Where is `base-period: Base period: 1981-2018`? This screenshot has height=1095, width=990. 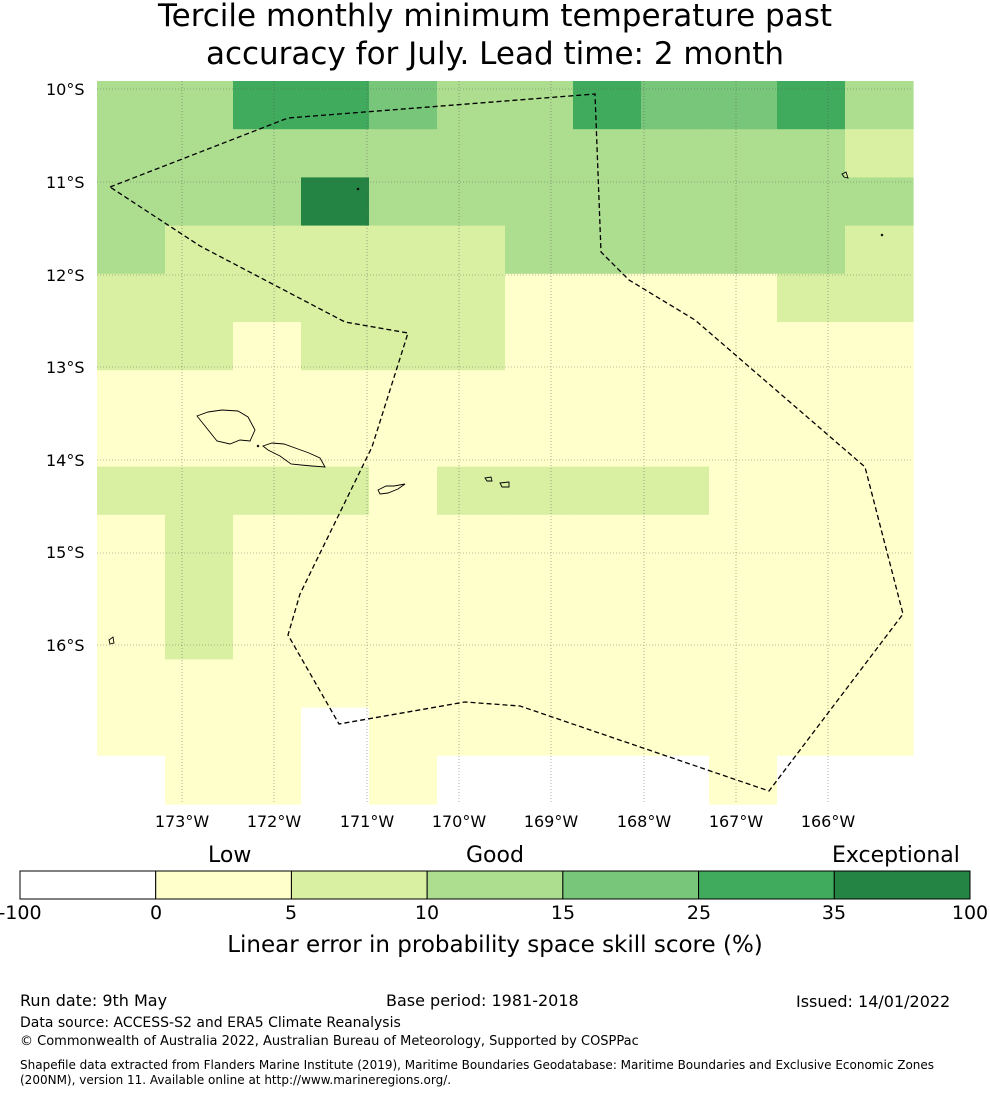
base-period: Base period: 1981-2018 is located at coordinates (482, 1000).